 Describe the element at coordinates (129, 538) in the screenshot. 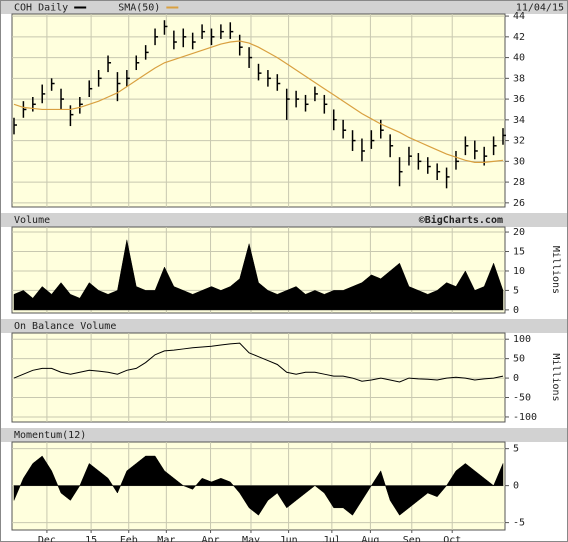

I see `x-tick-label: Feb` at that location.